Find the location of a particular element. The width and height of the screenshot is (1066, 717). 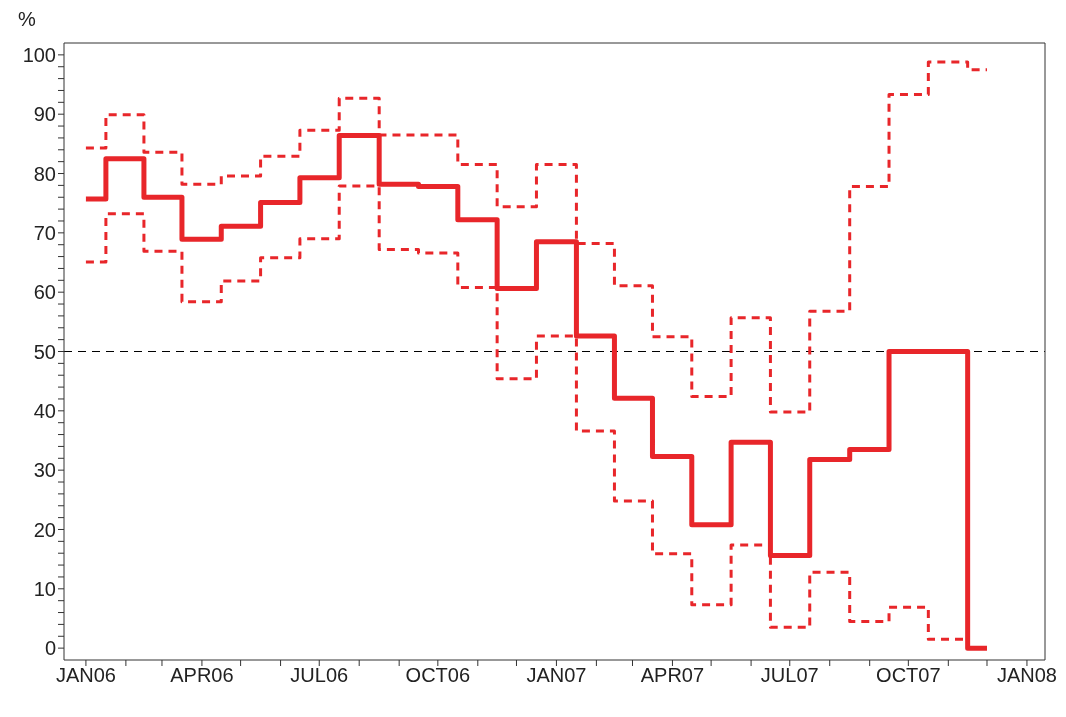

y-tick-label: 60 is located at coordinates (44, 292).